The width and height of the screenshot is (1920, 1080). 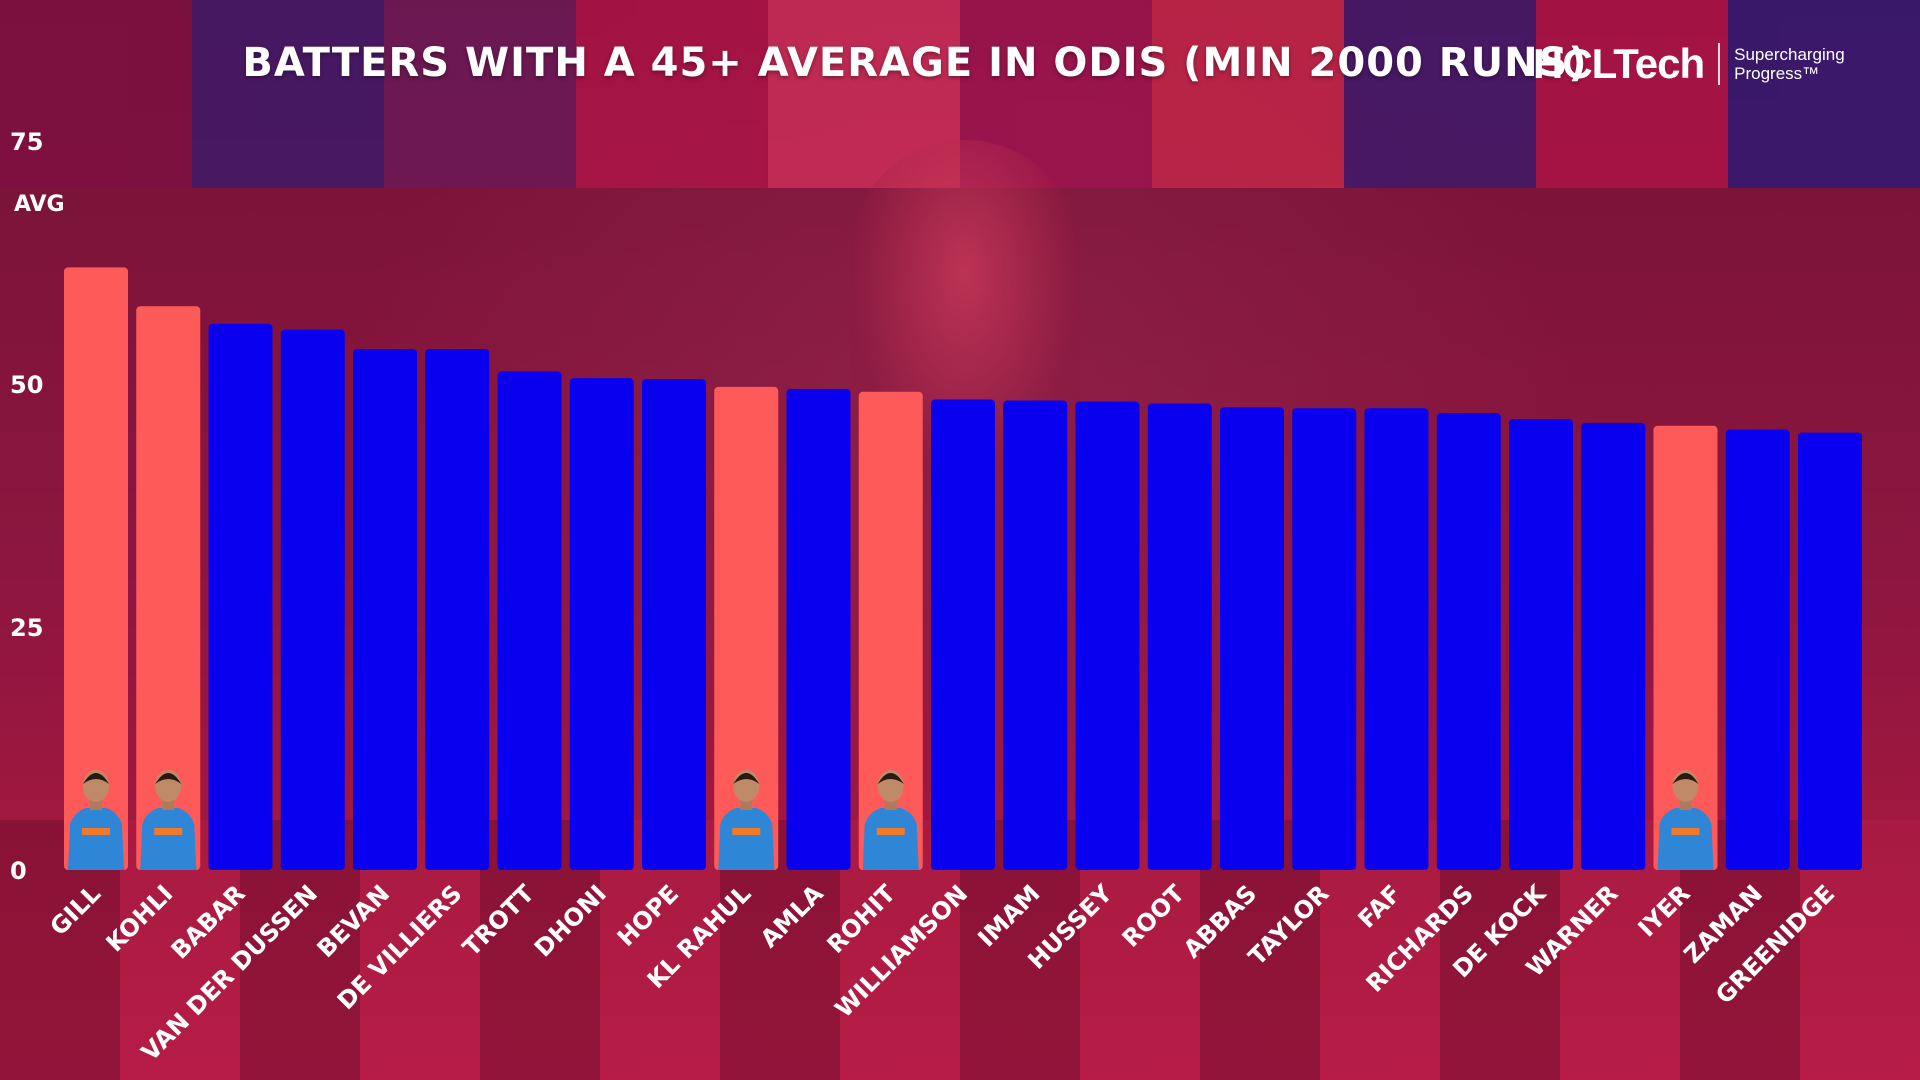 I want to click on x-tick-label: WILLIAMSON, so click(x=902, y=951).